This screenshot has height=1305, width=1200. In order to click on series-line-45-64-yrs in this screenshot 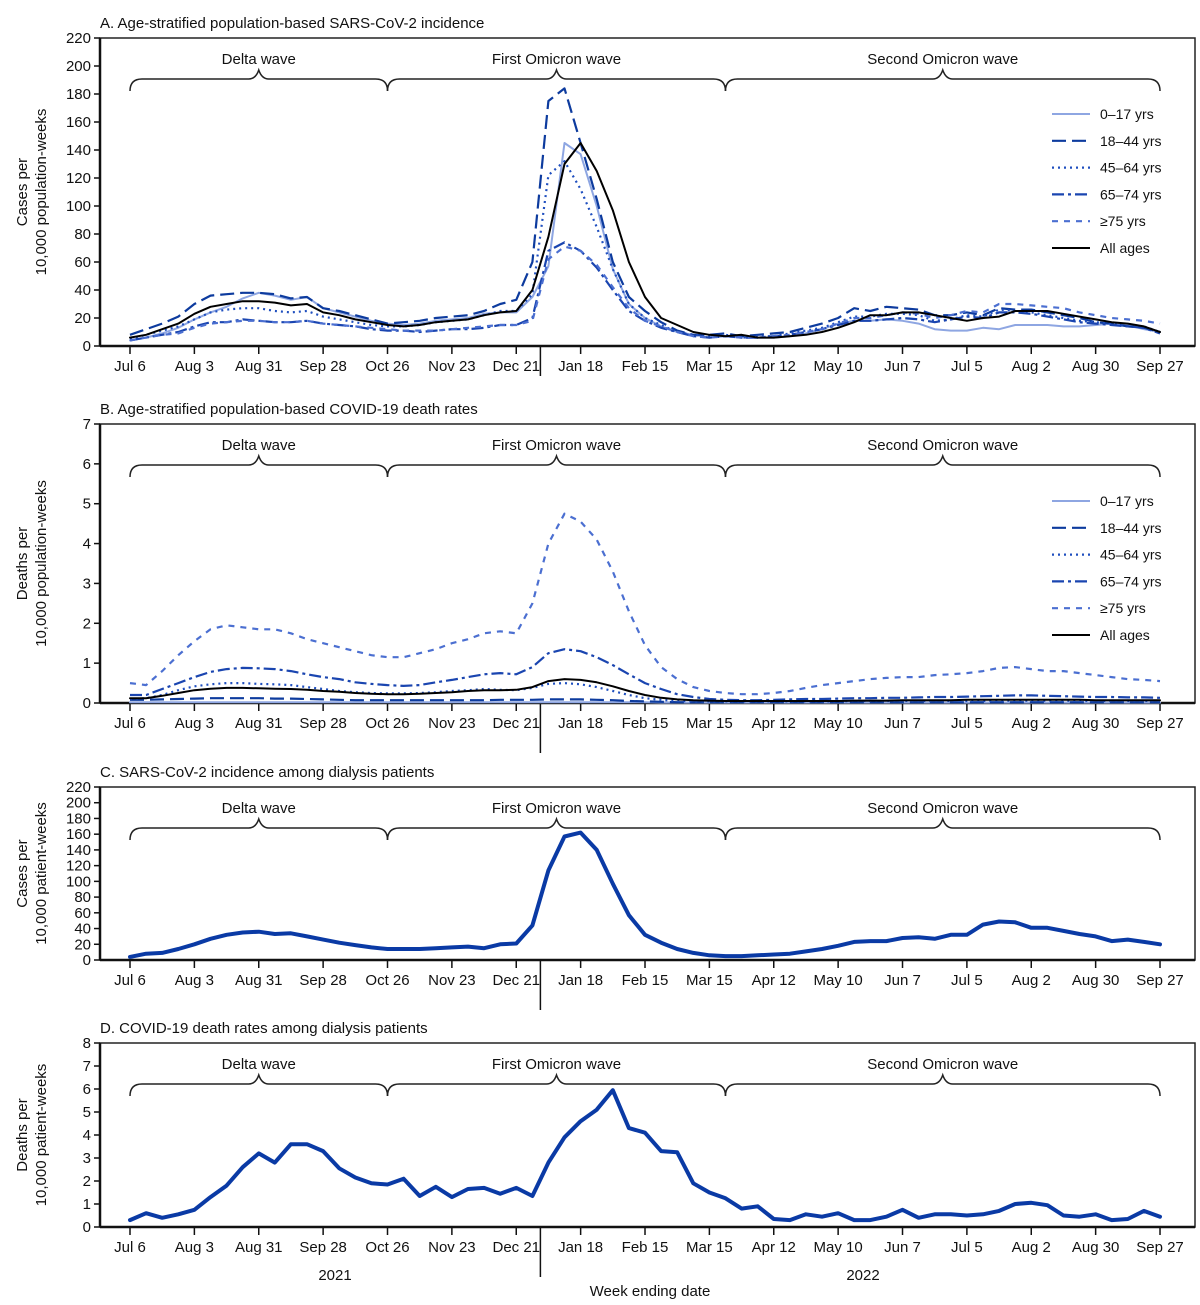, I will do `click(644, 692)`.